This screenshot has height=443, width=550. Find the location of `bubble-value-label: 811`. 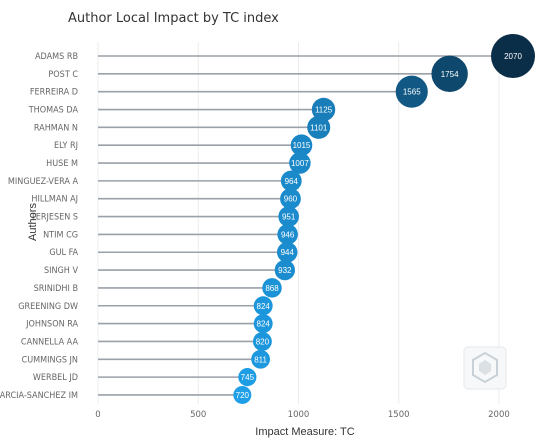

bubble-value-label: 811 is located at coordinates (260, 359).